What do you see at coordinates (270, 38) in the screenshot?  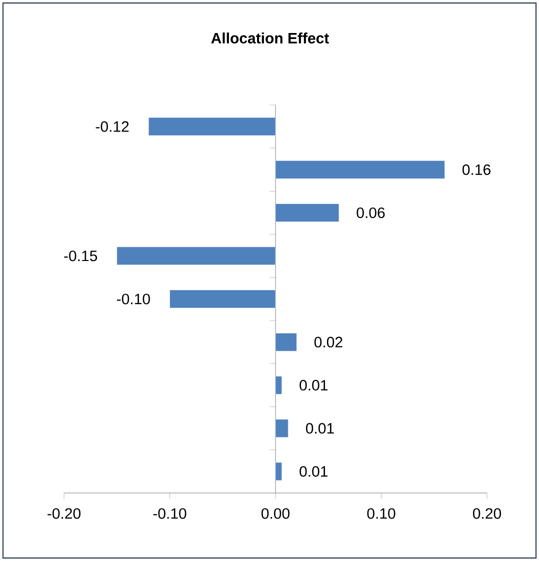 I see `chart-title: Allocation Effect` at bounding box center [270, 38].